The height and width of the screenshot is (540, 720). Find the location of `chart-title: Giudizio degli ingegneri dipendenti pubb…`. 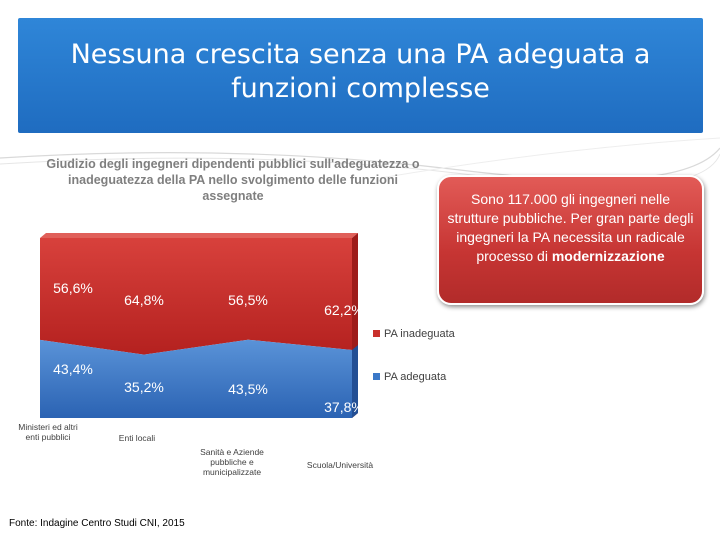

chart-title: Giudizio degli ingegneri dipendenti pubb… is located at coordinates (233, 180).